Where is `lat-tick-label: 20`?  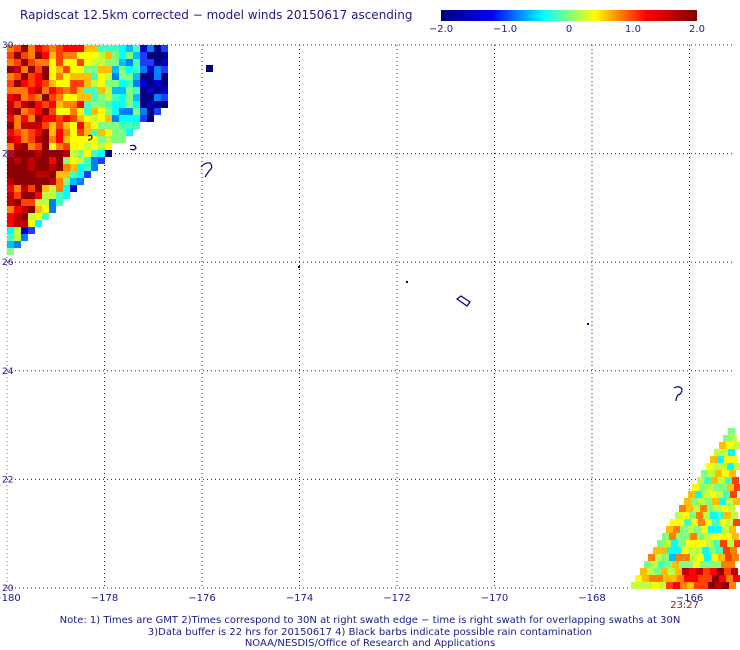 lat-tick-label: 20 is located at coordinates (8, 589).